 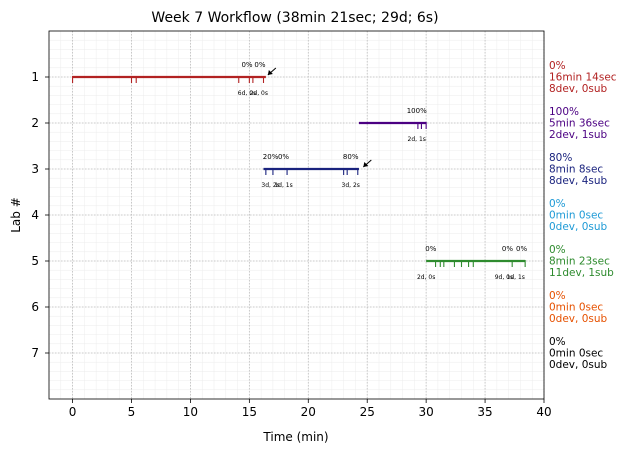 What do you see at coordinates (578, 89) in the screenshot?
I see `lab-1-summary-line: 8dev, 0sub` at bounding box center [578, 89].